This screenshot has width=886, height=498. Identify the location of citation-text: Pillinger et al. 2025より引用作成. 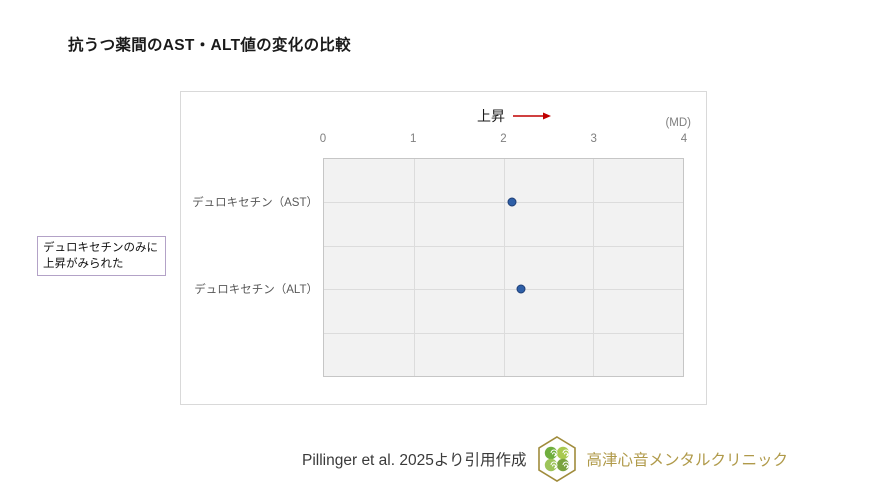
(414, 460).